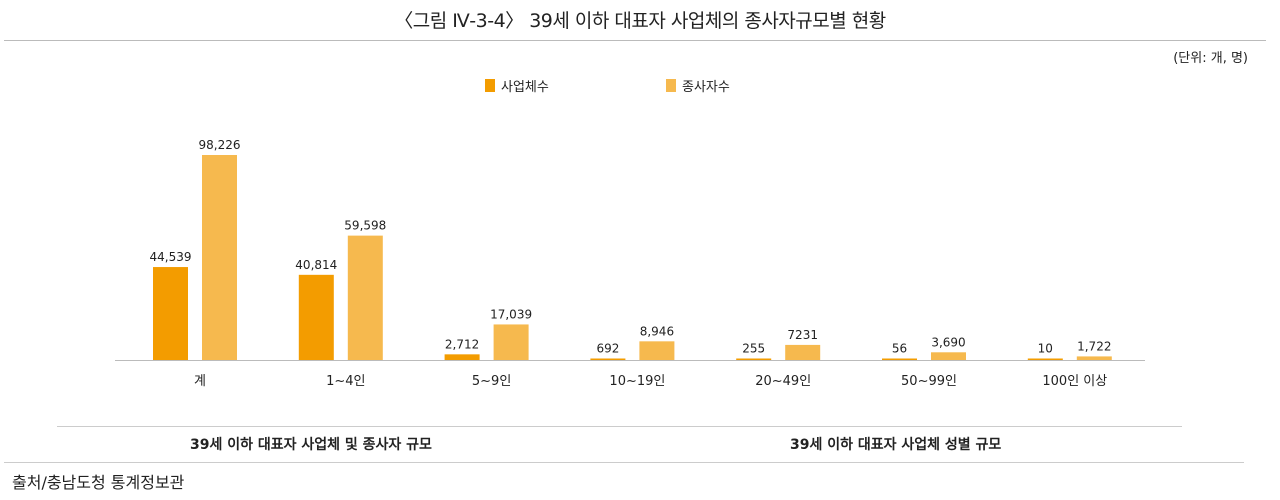  Describe the element at coordinates (171, 257) in the screenshot. I see `data-label: 44,539` at that location.